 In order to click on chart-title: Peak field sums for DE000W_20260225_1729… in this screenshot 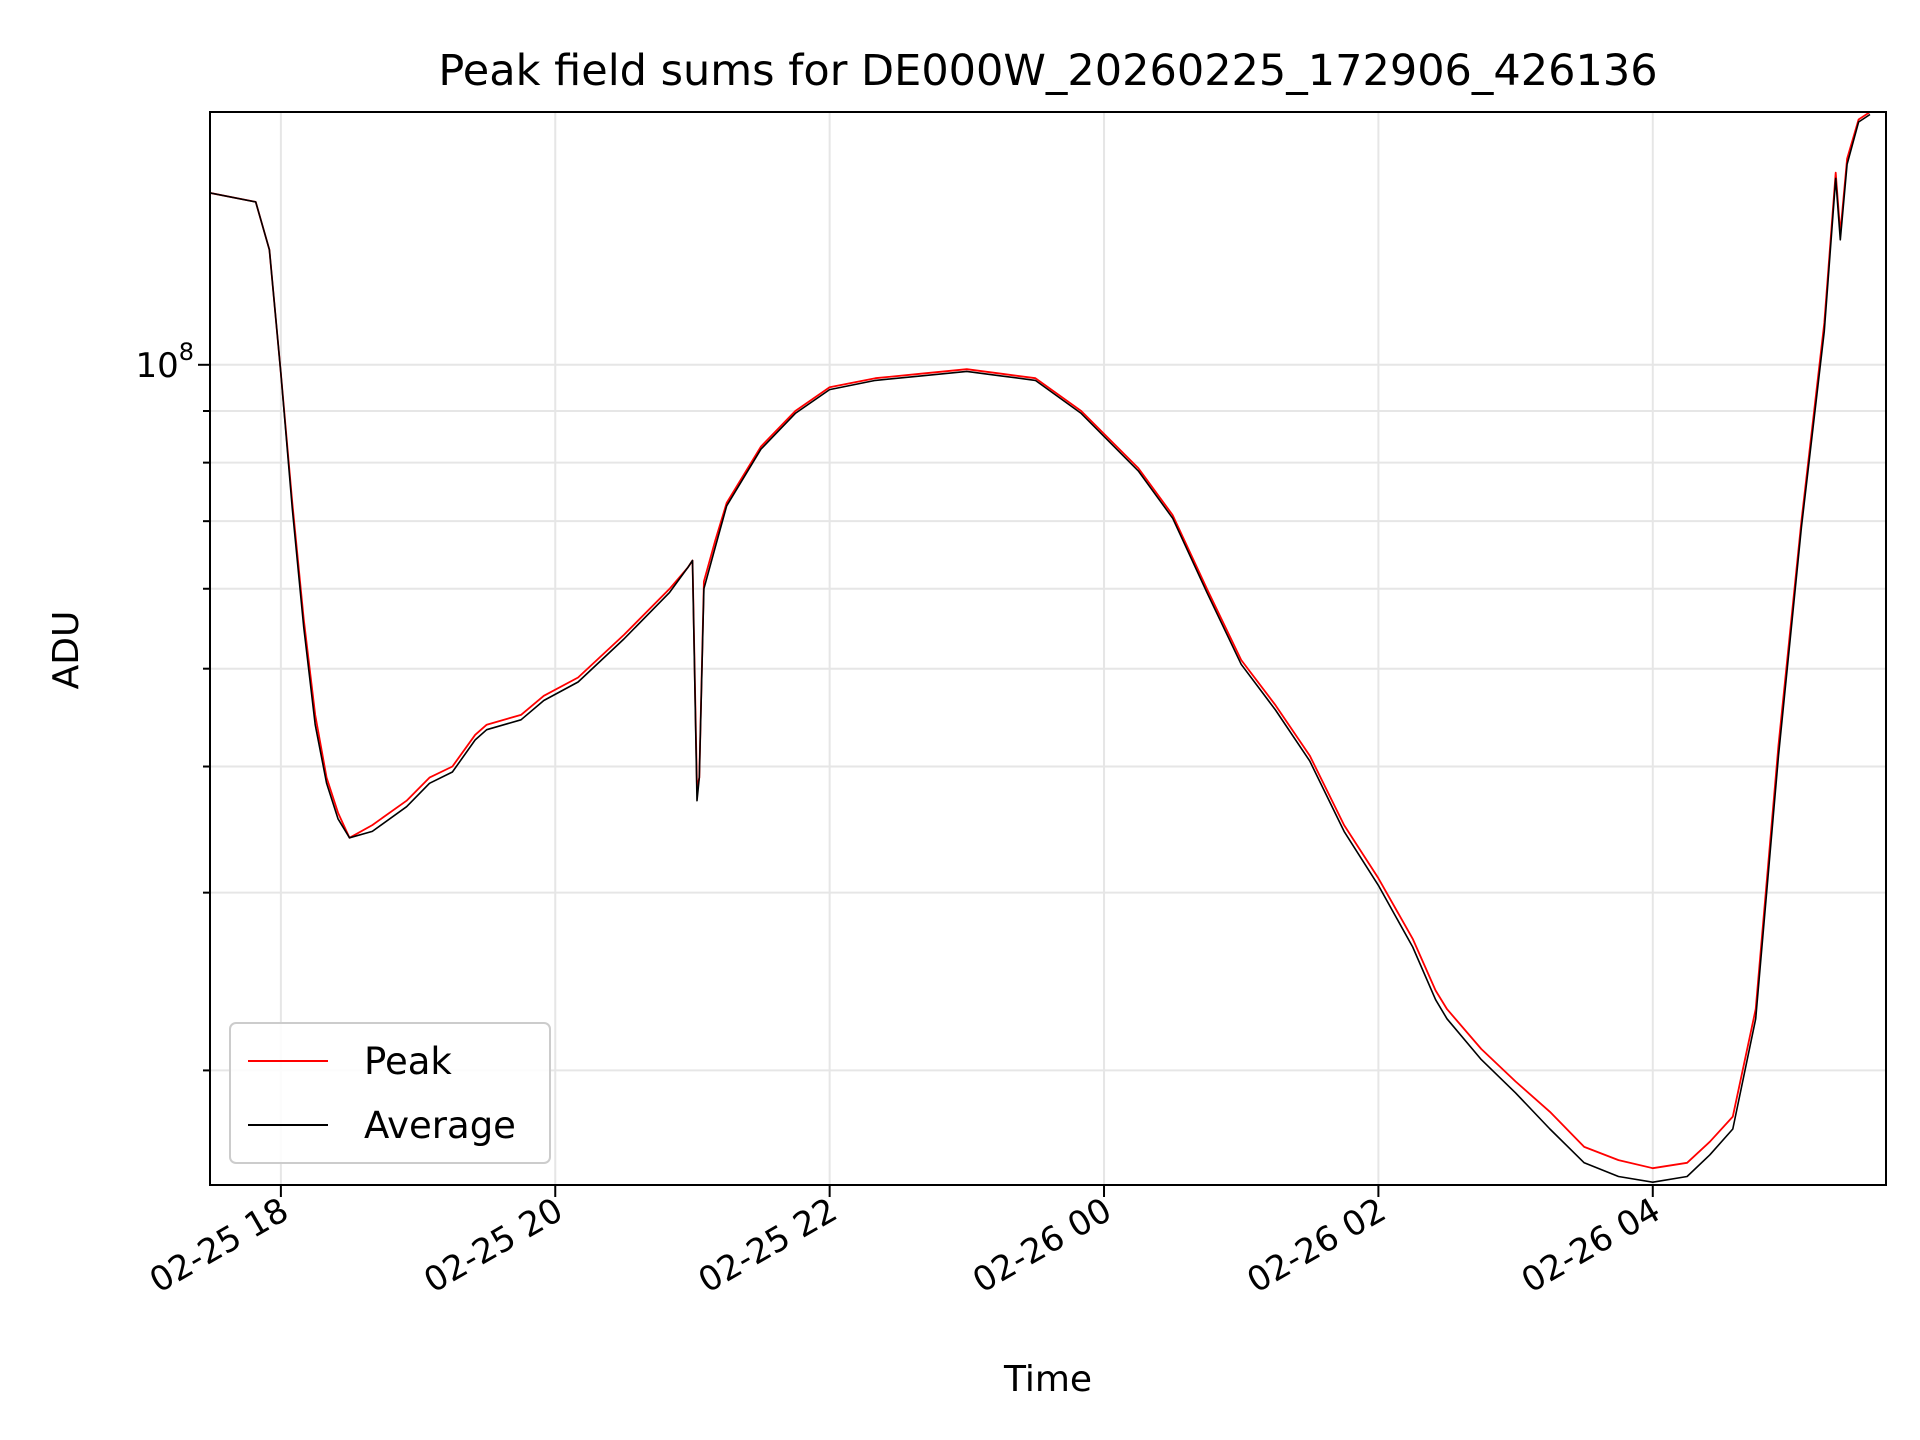, I will do `click(1047, 71)`.